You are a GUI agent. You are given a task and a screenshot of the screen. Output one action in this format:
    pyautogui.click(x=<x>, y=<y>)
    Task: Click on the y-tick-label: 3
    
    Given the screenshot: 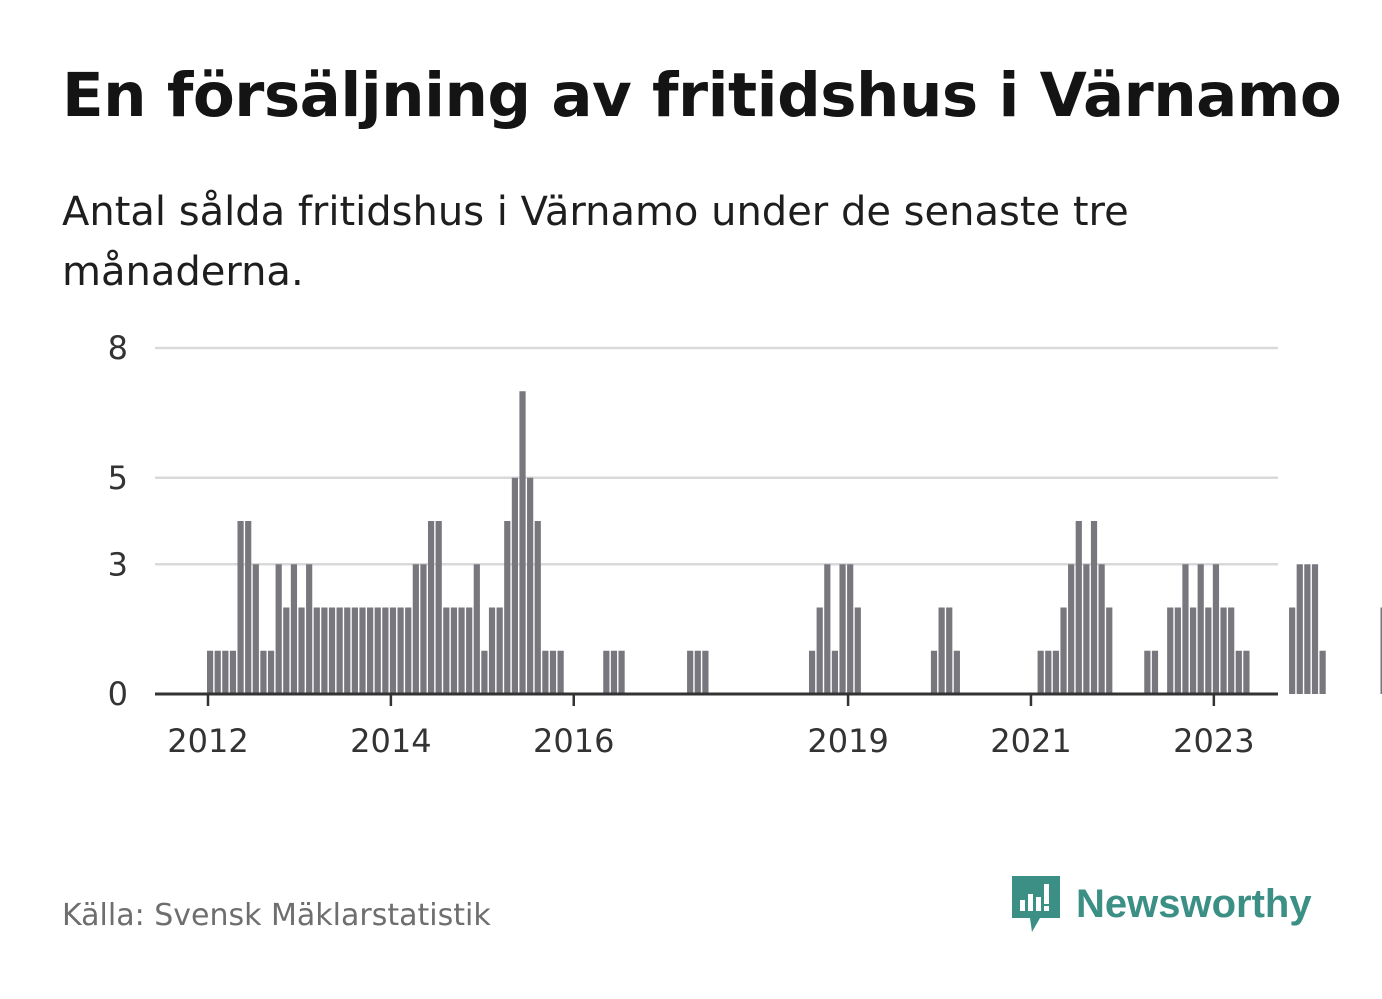 What is the action you would take?
    pyautogui.click(x=118, y=564)
    